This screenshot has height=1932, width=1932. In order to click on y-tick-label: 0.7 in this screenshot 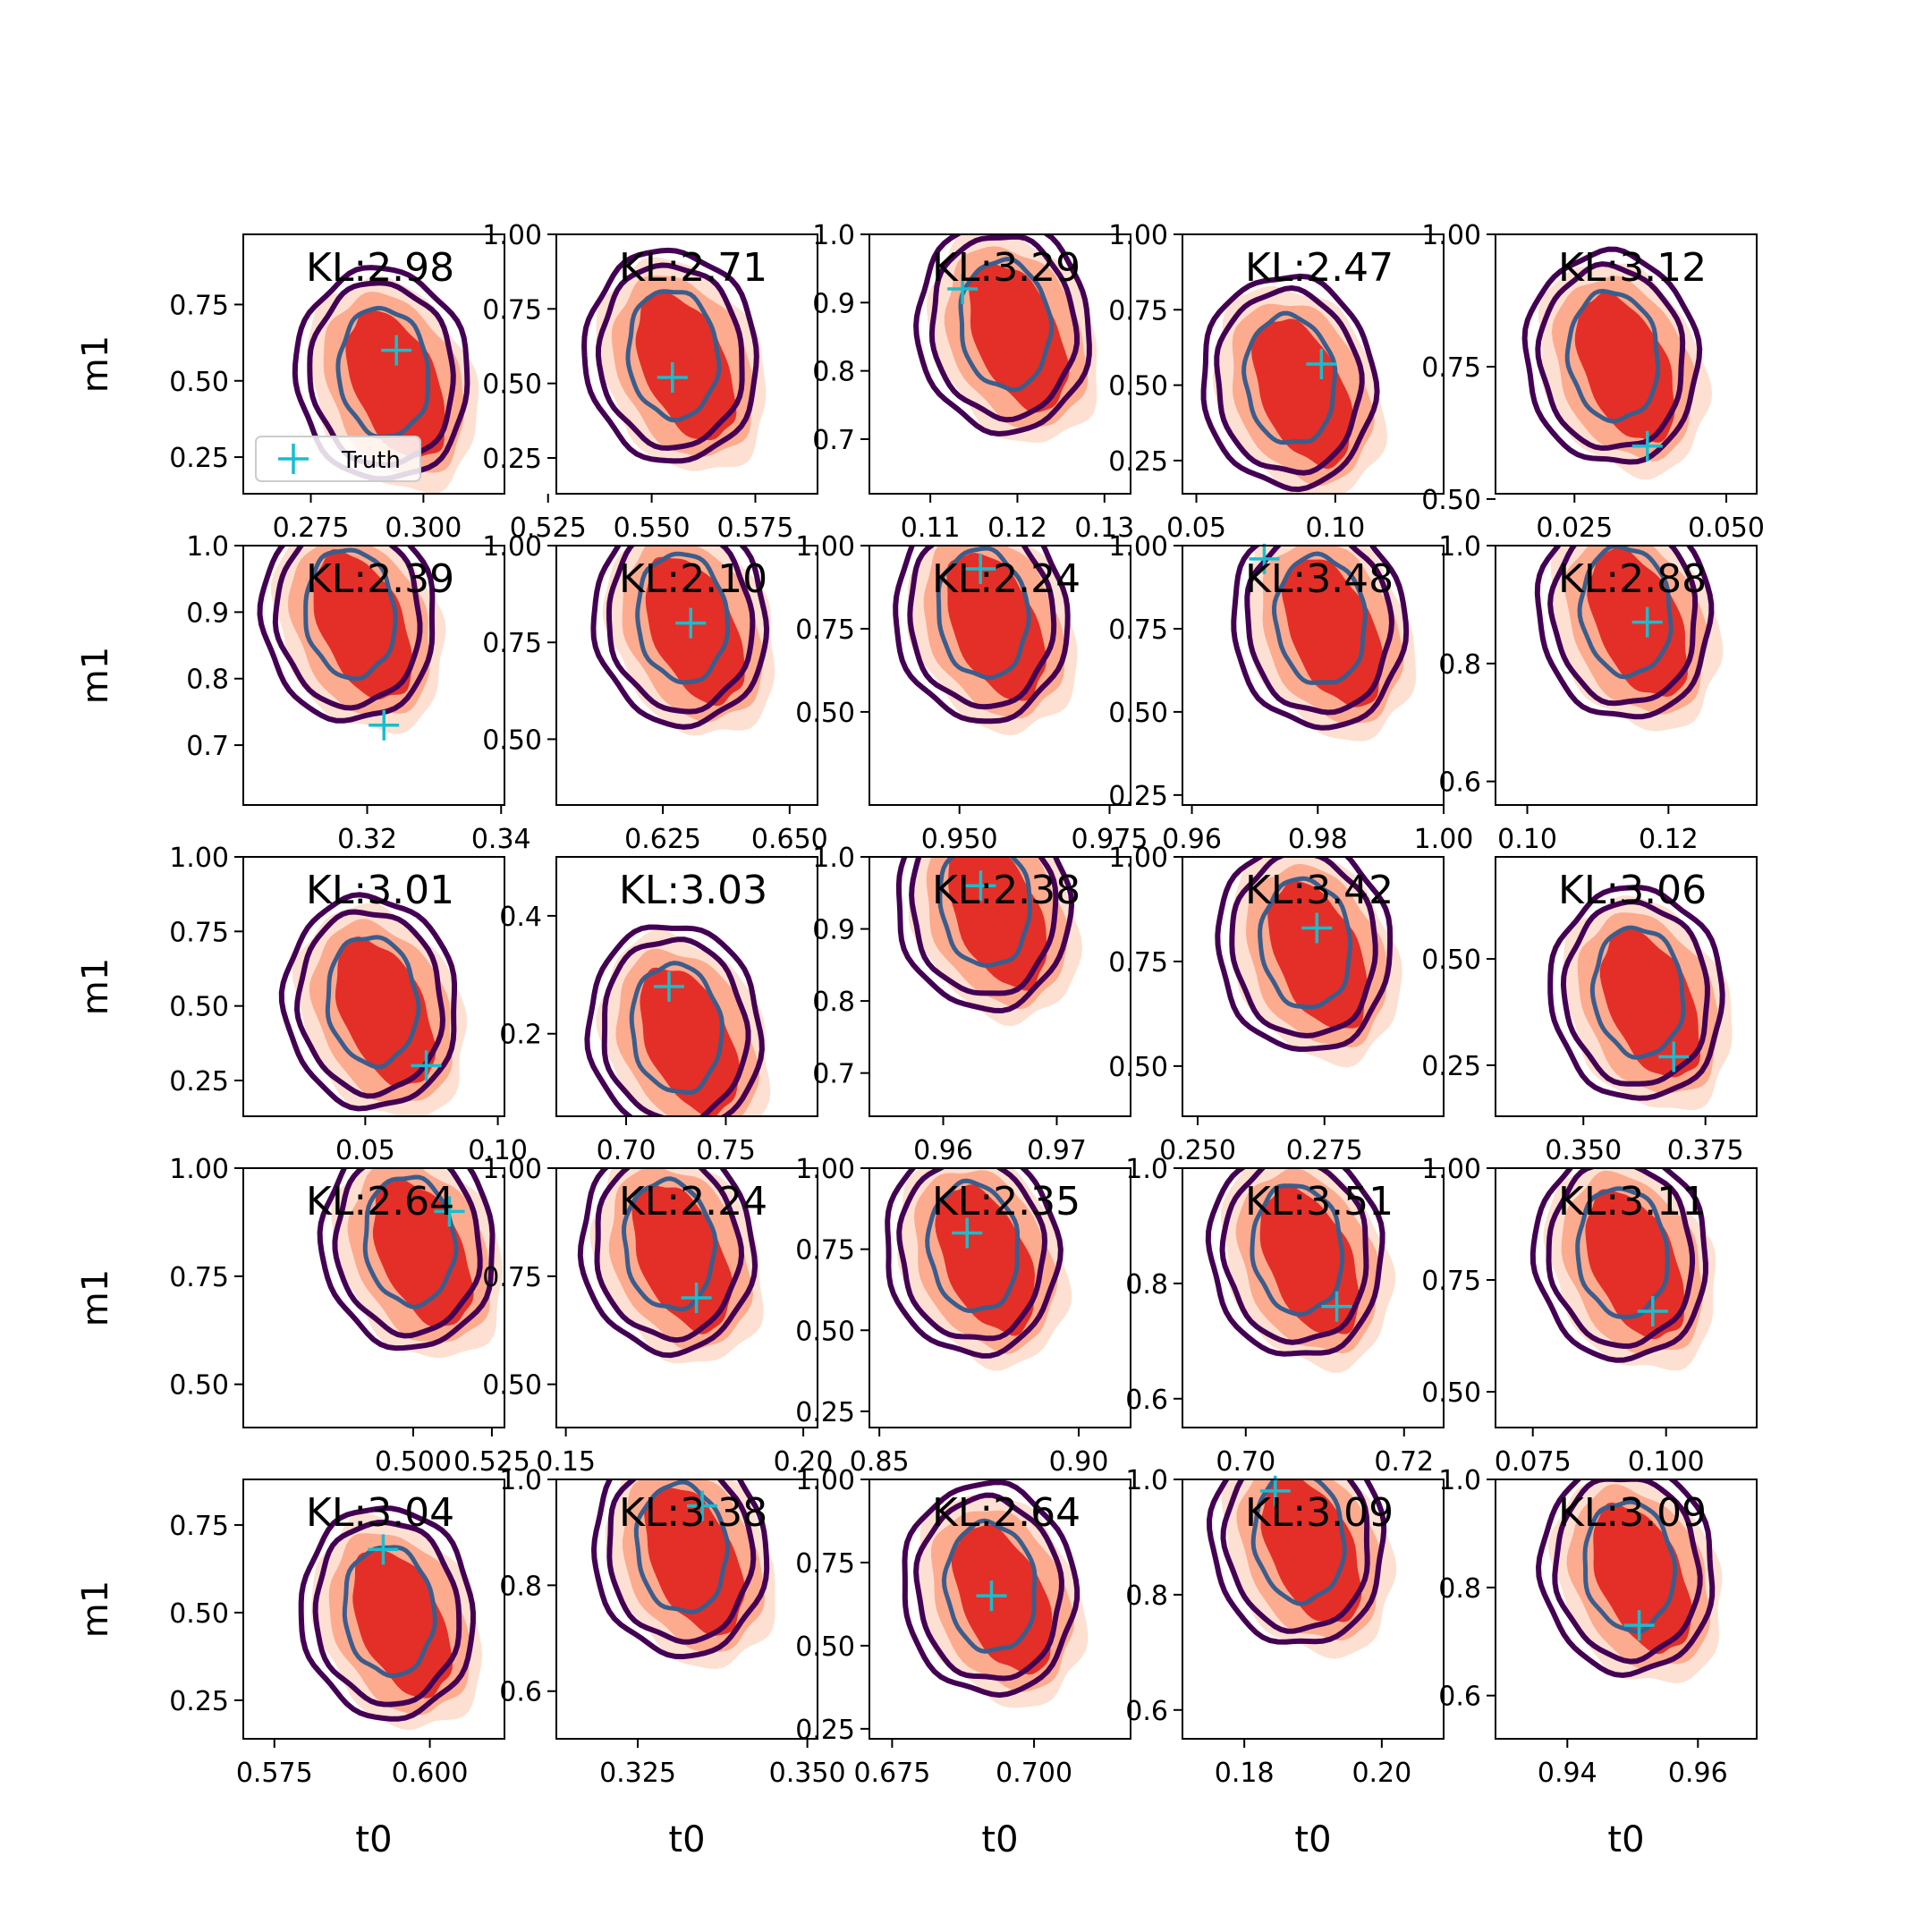, I will do `click(833, 1074)`.